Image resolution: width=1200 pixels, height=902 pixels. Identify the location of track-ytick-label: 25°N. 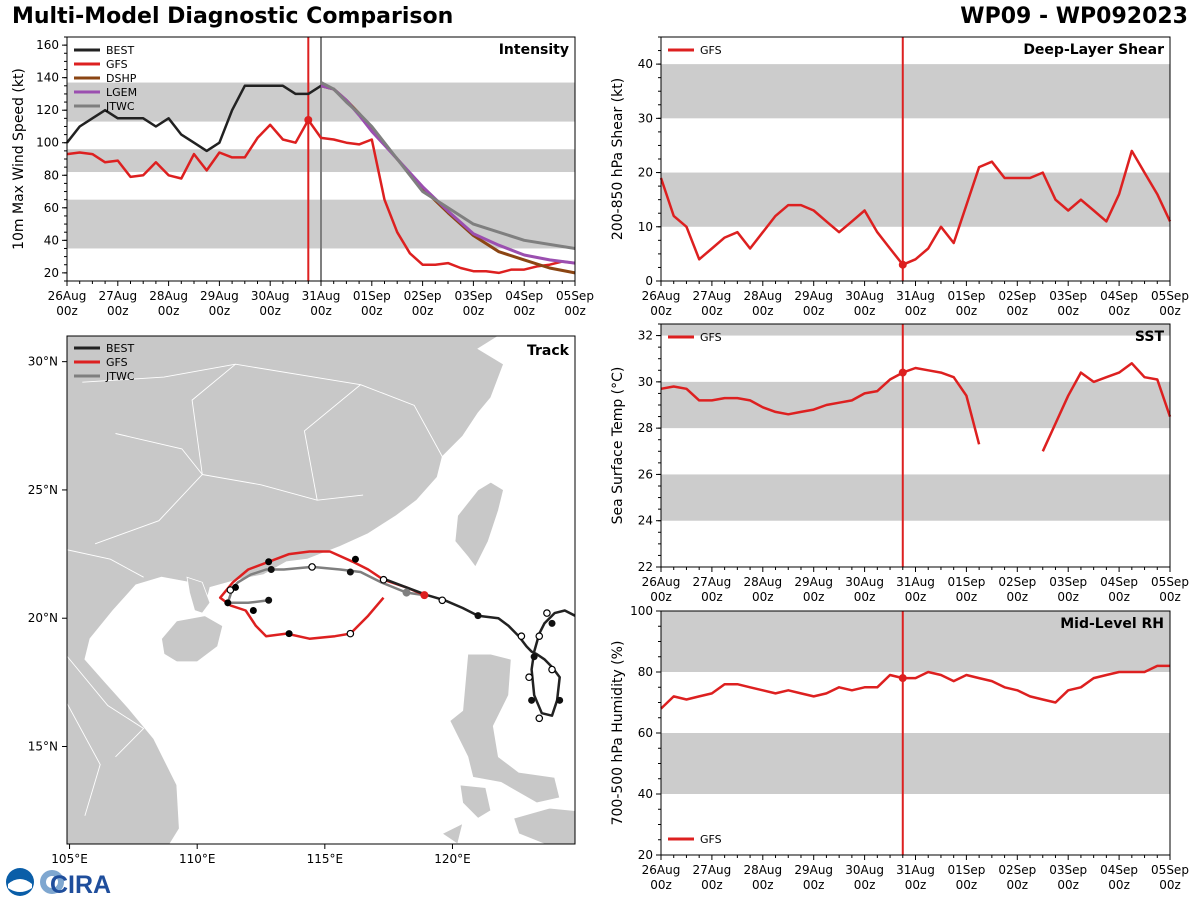
(43, 490).